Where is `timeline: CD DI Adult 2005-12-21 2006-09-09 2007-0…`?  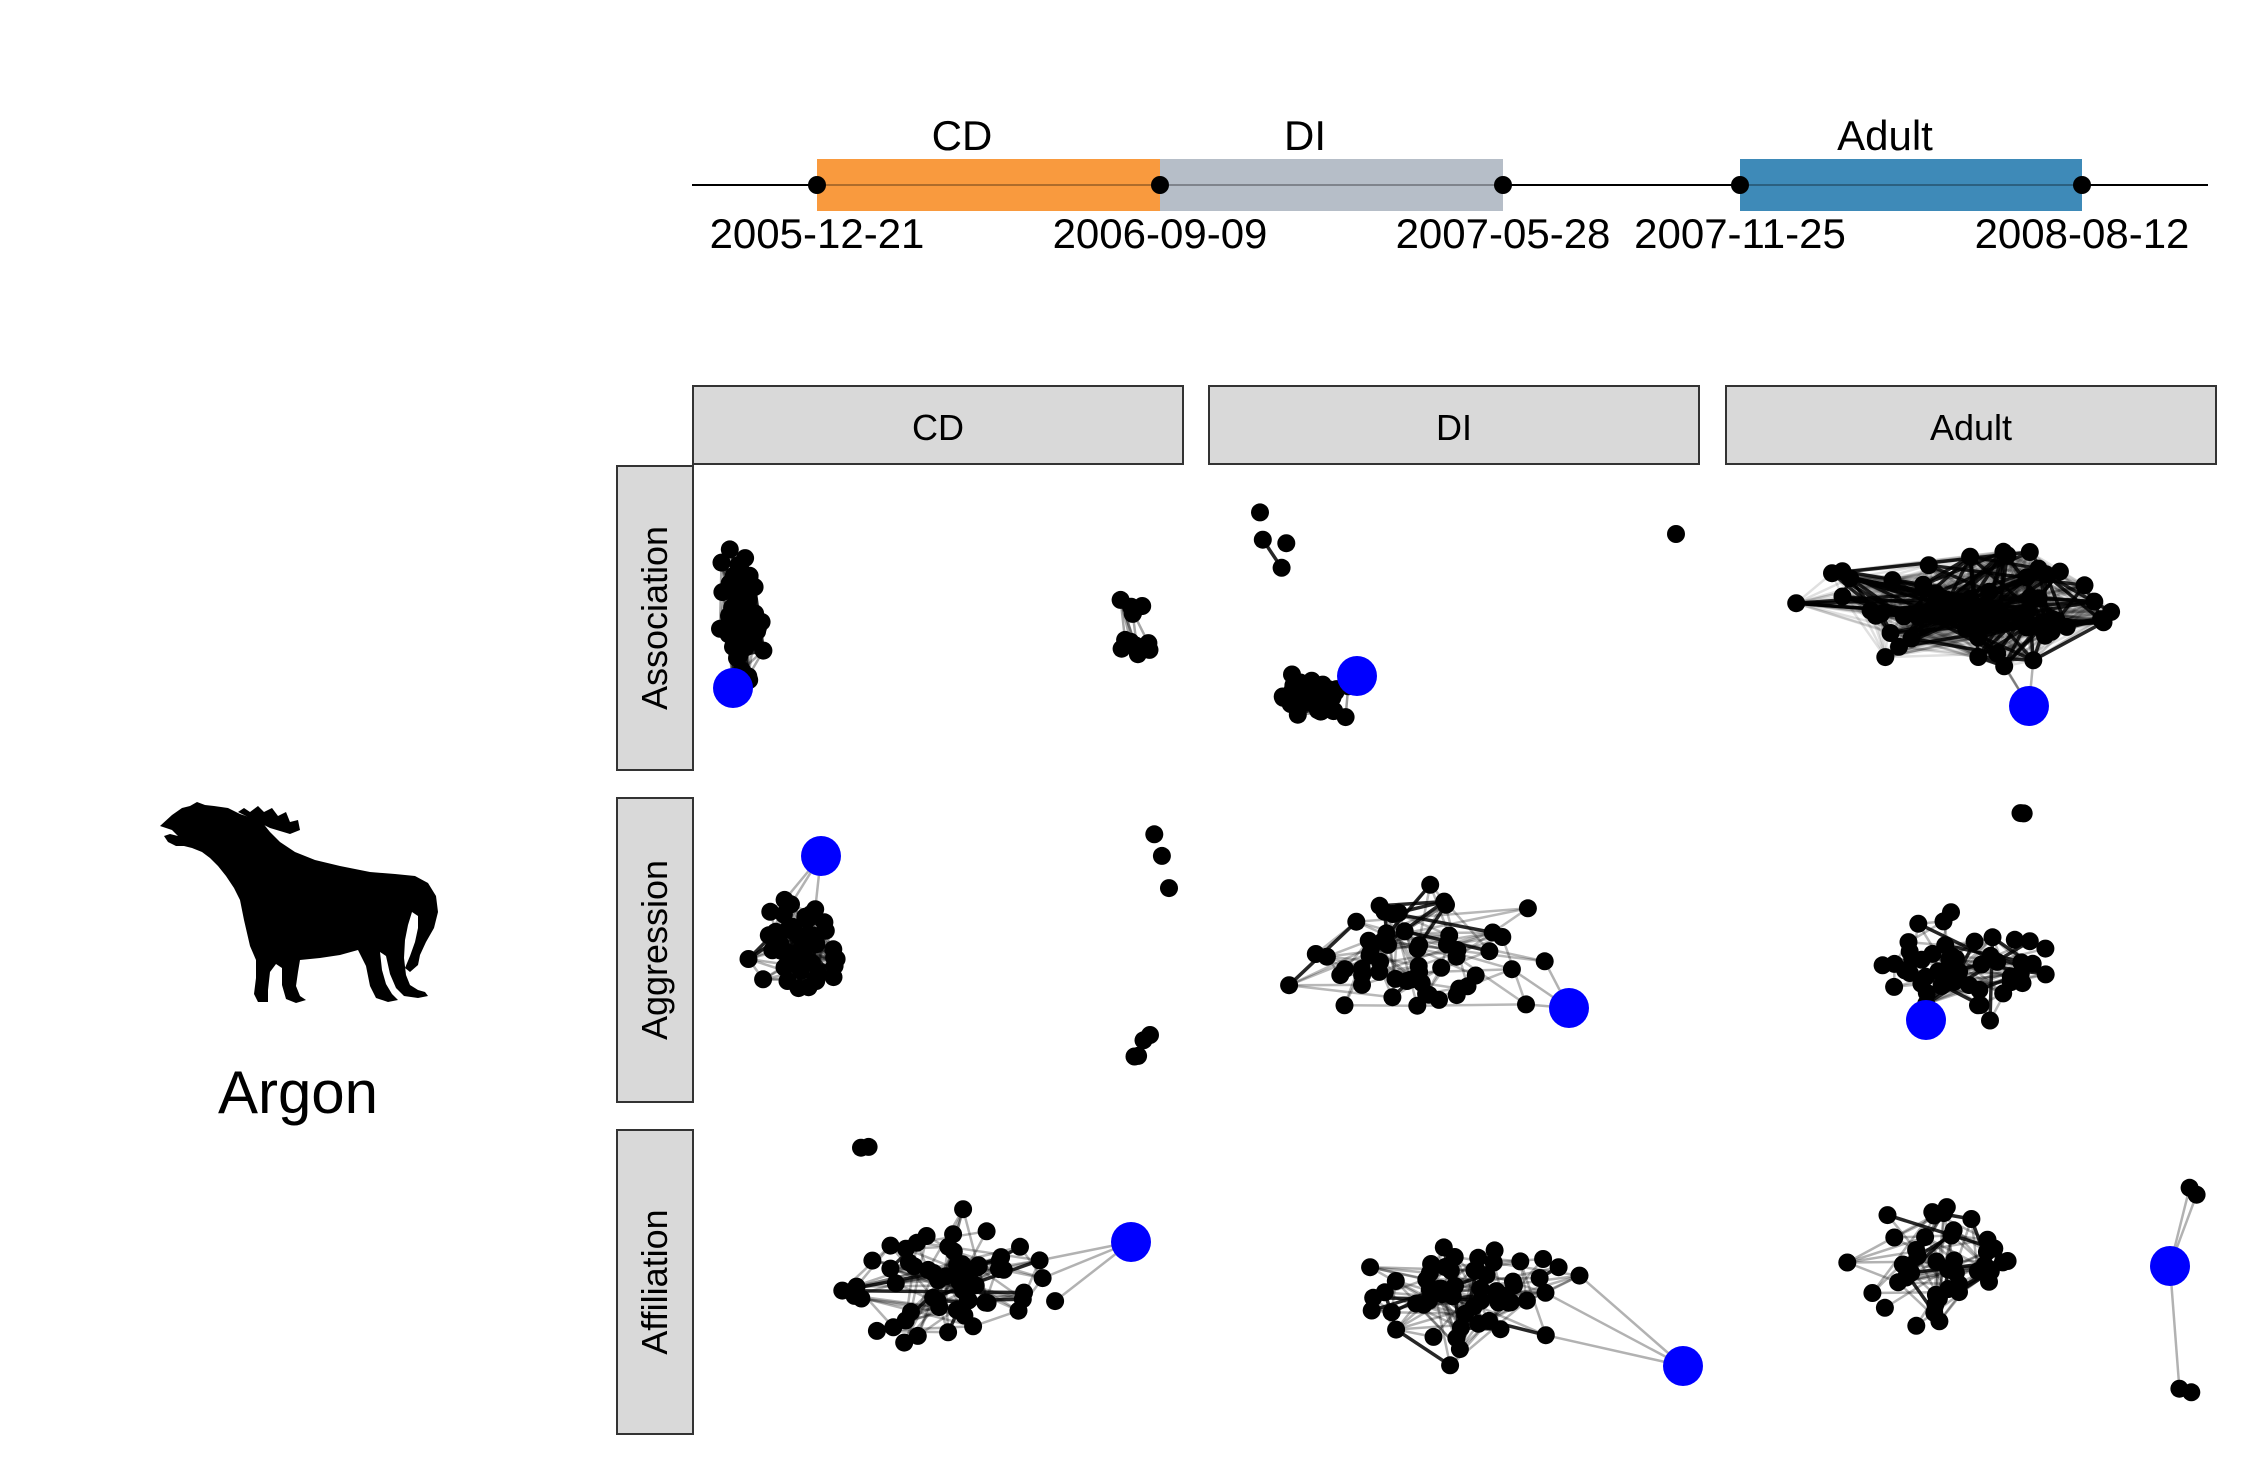 timeline: CD DI Adult 2005-12-21 2006-09-09 2007-0… is located at coordinates (1450, 184).